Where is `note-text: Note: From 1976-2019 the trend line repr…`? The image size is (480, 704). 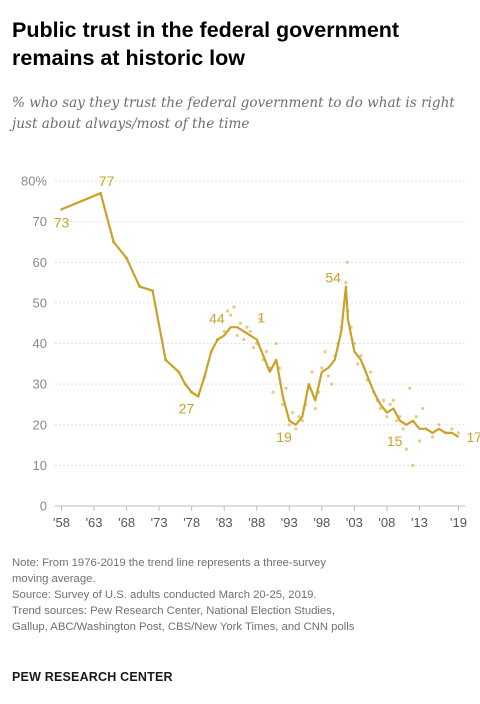
note-text: Note: From 1976-2019 the trend line repr… is located at coordinates (169, 571).